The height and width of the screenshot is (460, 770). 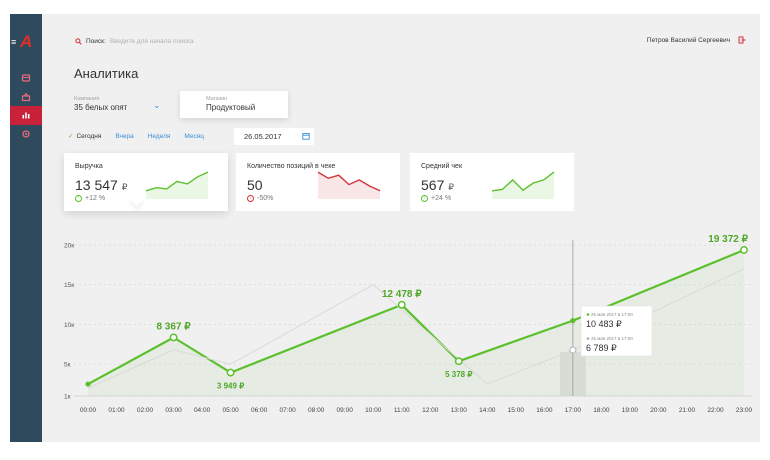 I want to click on period-week: Неделя, so click(x=159, y=136).